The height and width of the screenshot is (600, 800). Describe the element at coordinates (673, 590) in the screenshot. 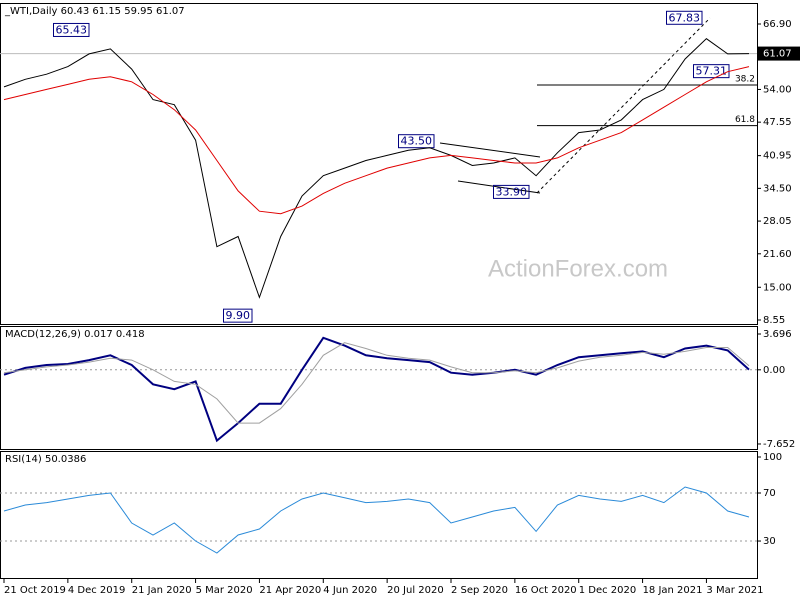

I see `x-tick-label: 18 Jan 2021` at that location.